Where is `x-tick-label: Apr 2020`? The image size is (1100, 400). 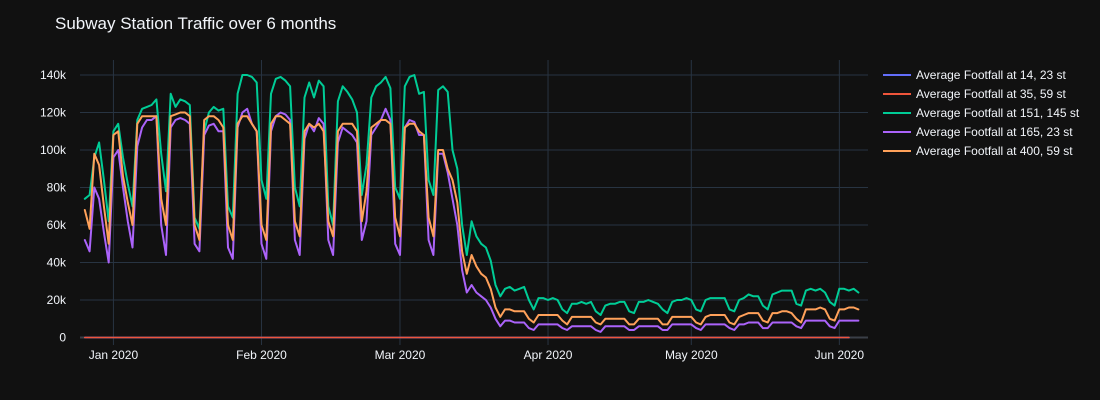
x-tick-label: Apr 2020 is located at coordinates (548, 355).